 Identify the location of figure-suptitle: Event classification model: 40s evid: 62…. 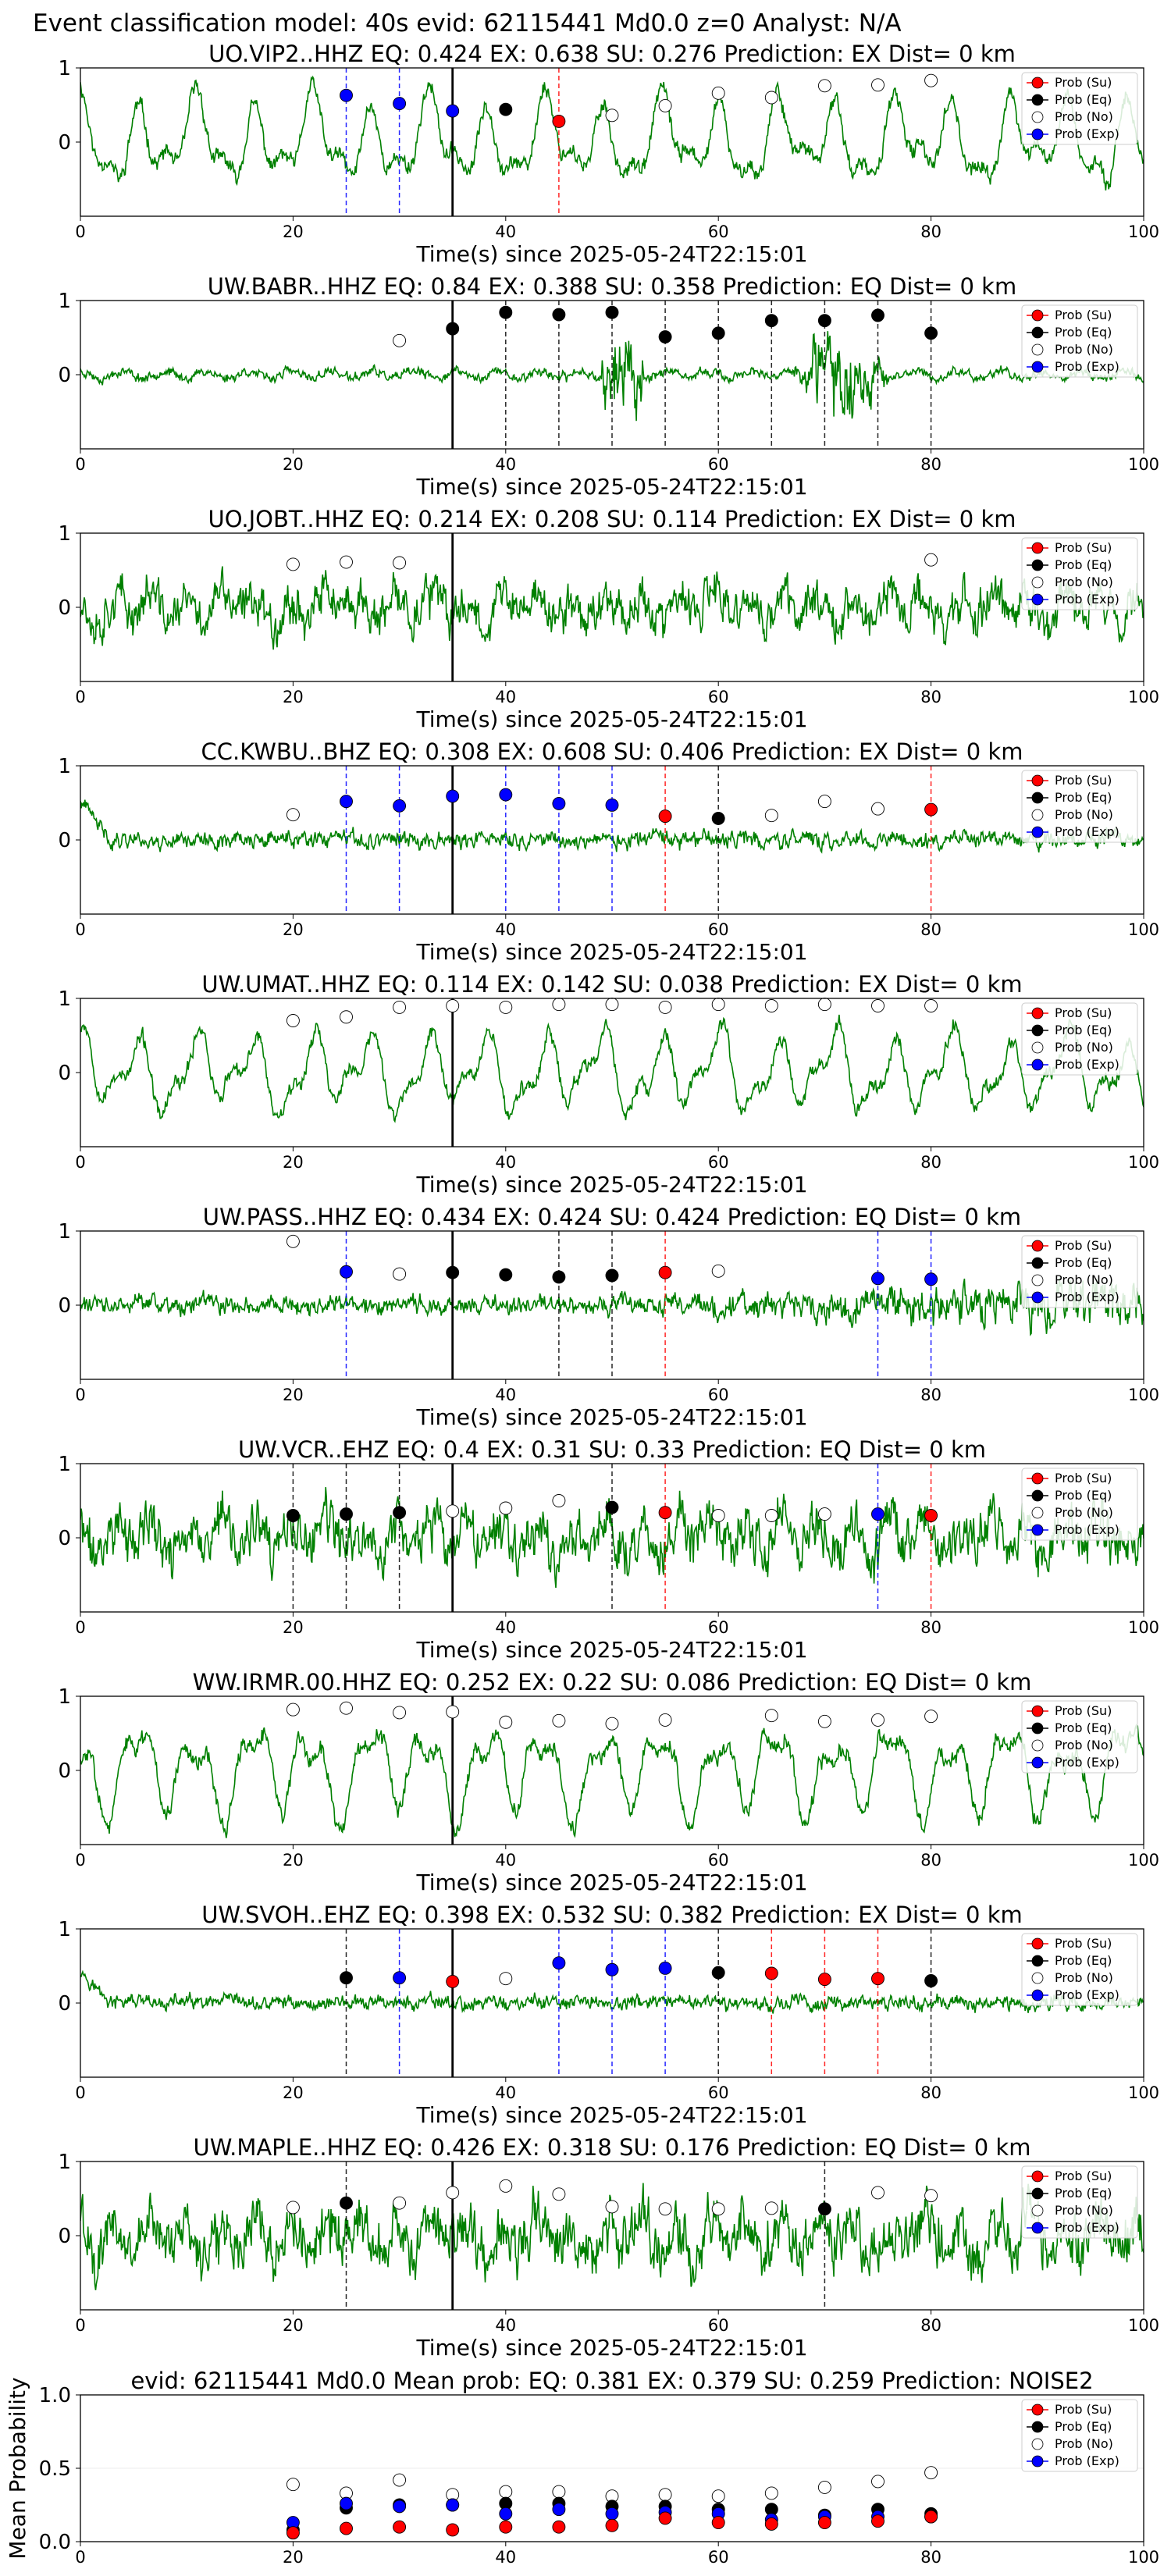
(467, 23).